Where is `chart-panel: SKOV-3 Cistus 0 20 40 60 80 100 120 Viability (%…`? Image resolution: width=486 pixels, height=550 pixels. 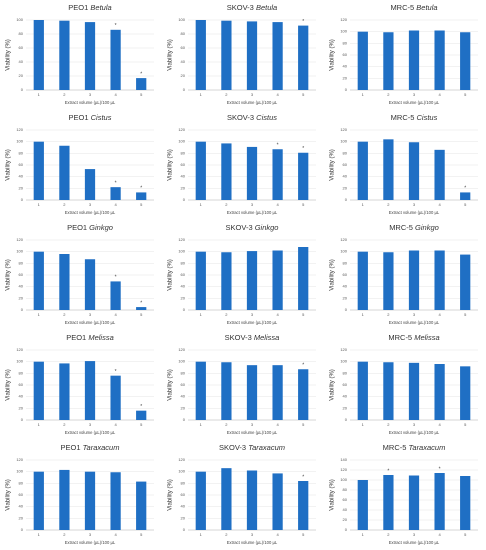
chart-panel: SKOV-3 Cistus 0 20 40 60 80 100 120 Viability (%… is located at coordinates (242, 164).